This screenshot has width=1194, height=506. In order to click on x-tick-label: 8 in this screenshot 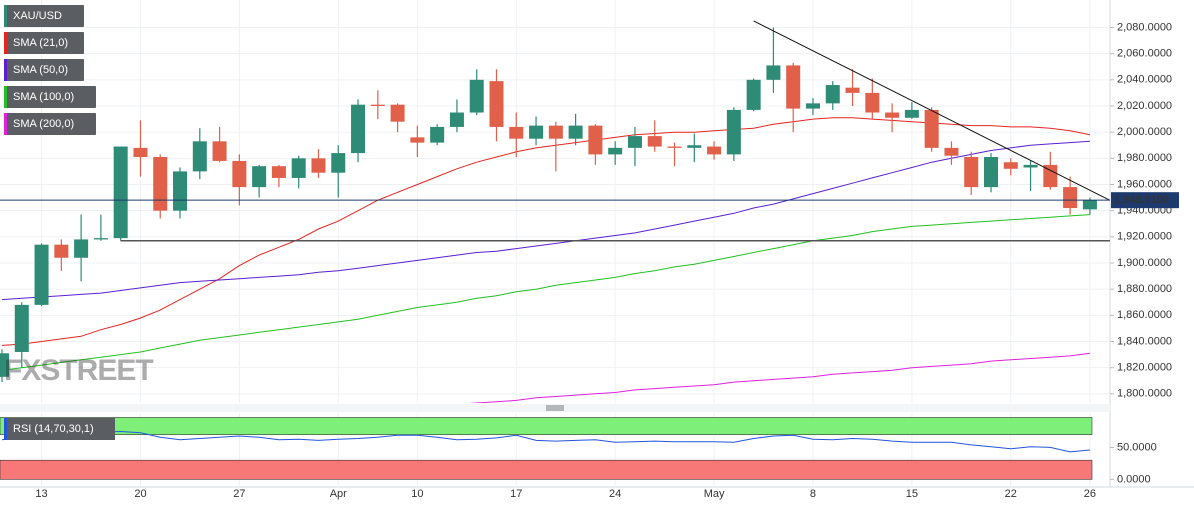, I will do `click(813, 494)`.